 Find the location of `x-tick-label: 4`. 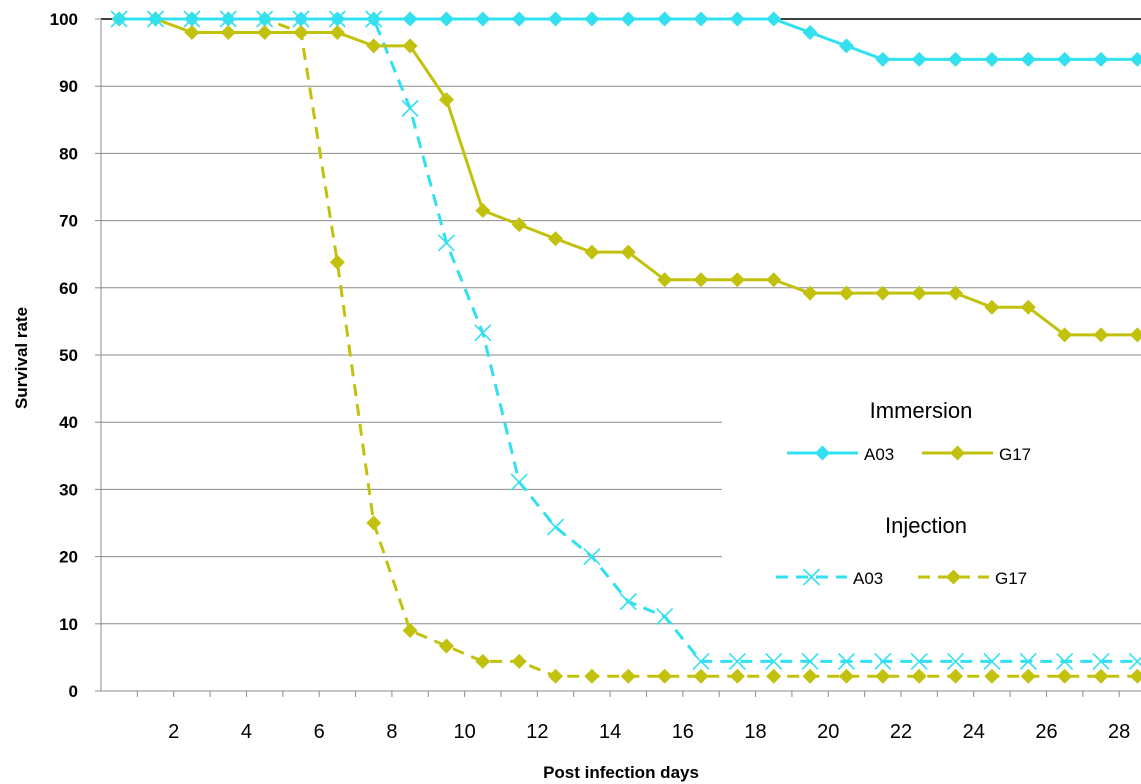

x-tick-label: 4 is located at coordinates (246, 732).